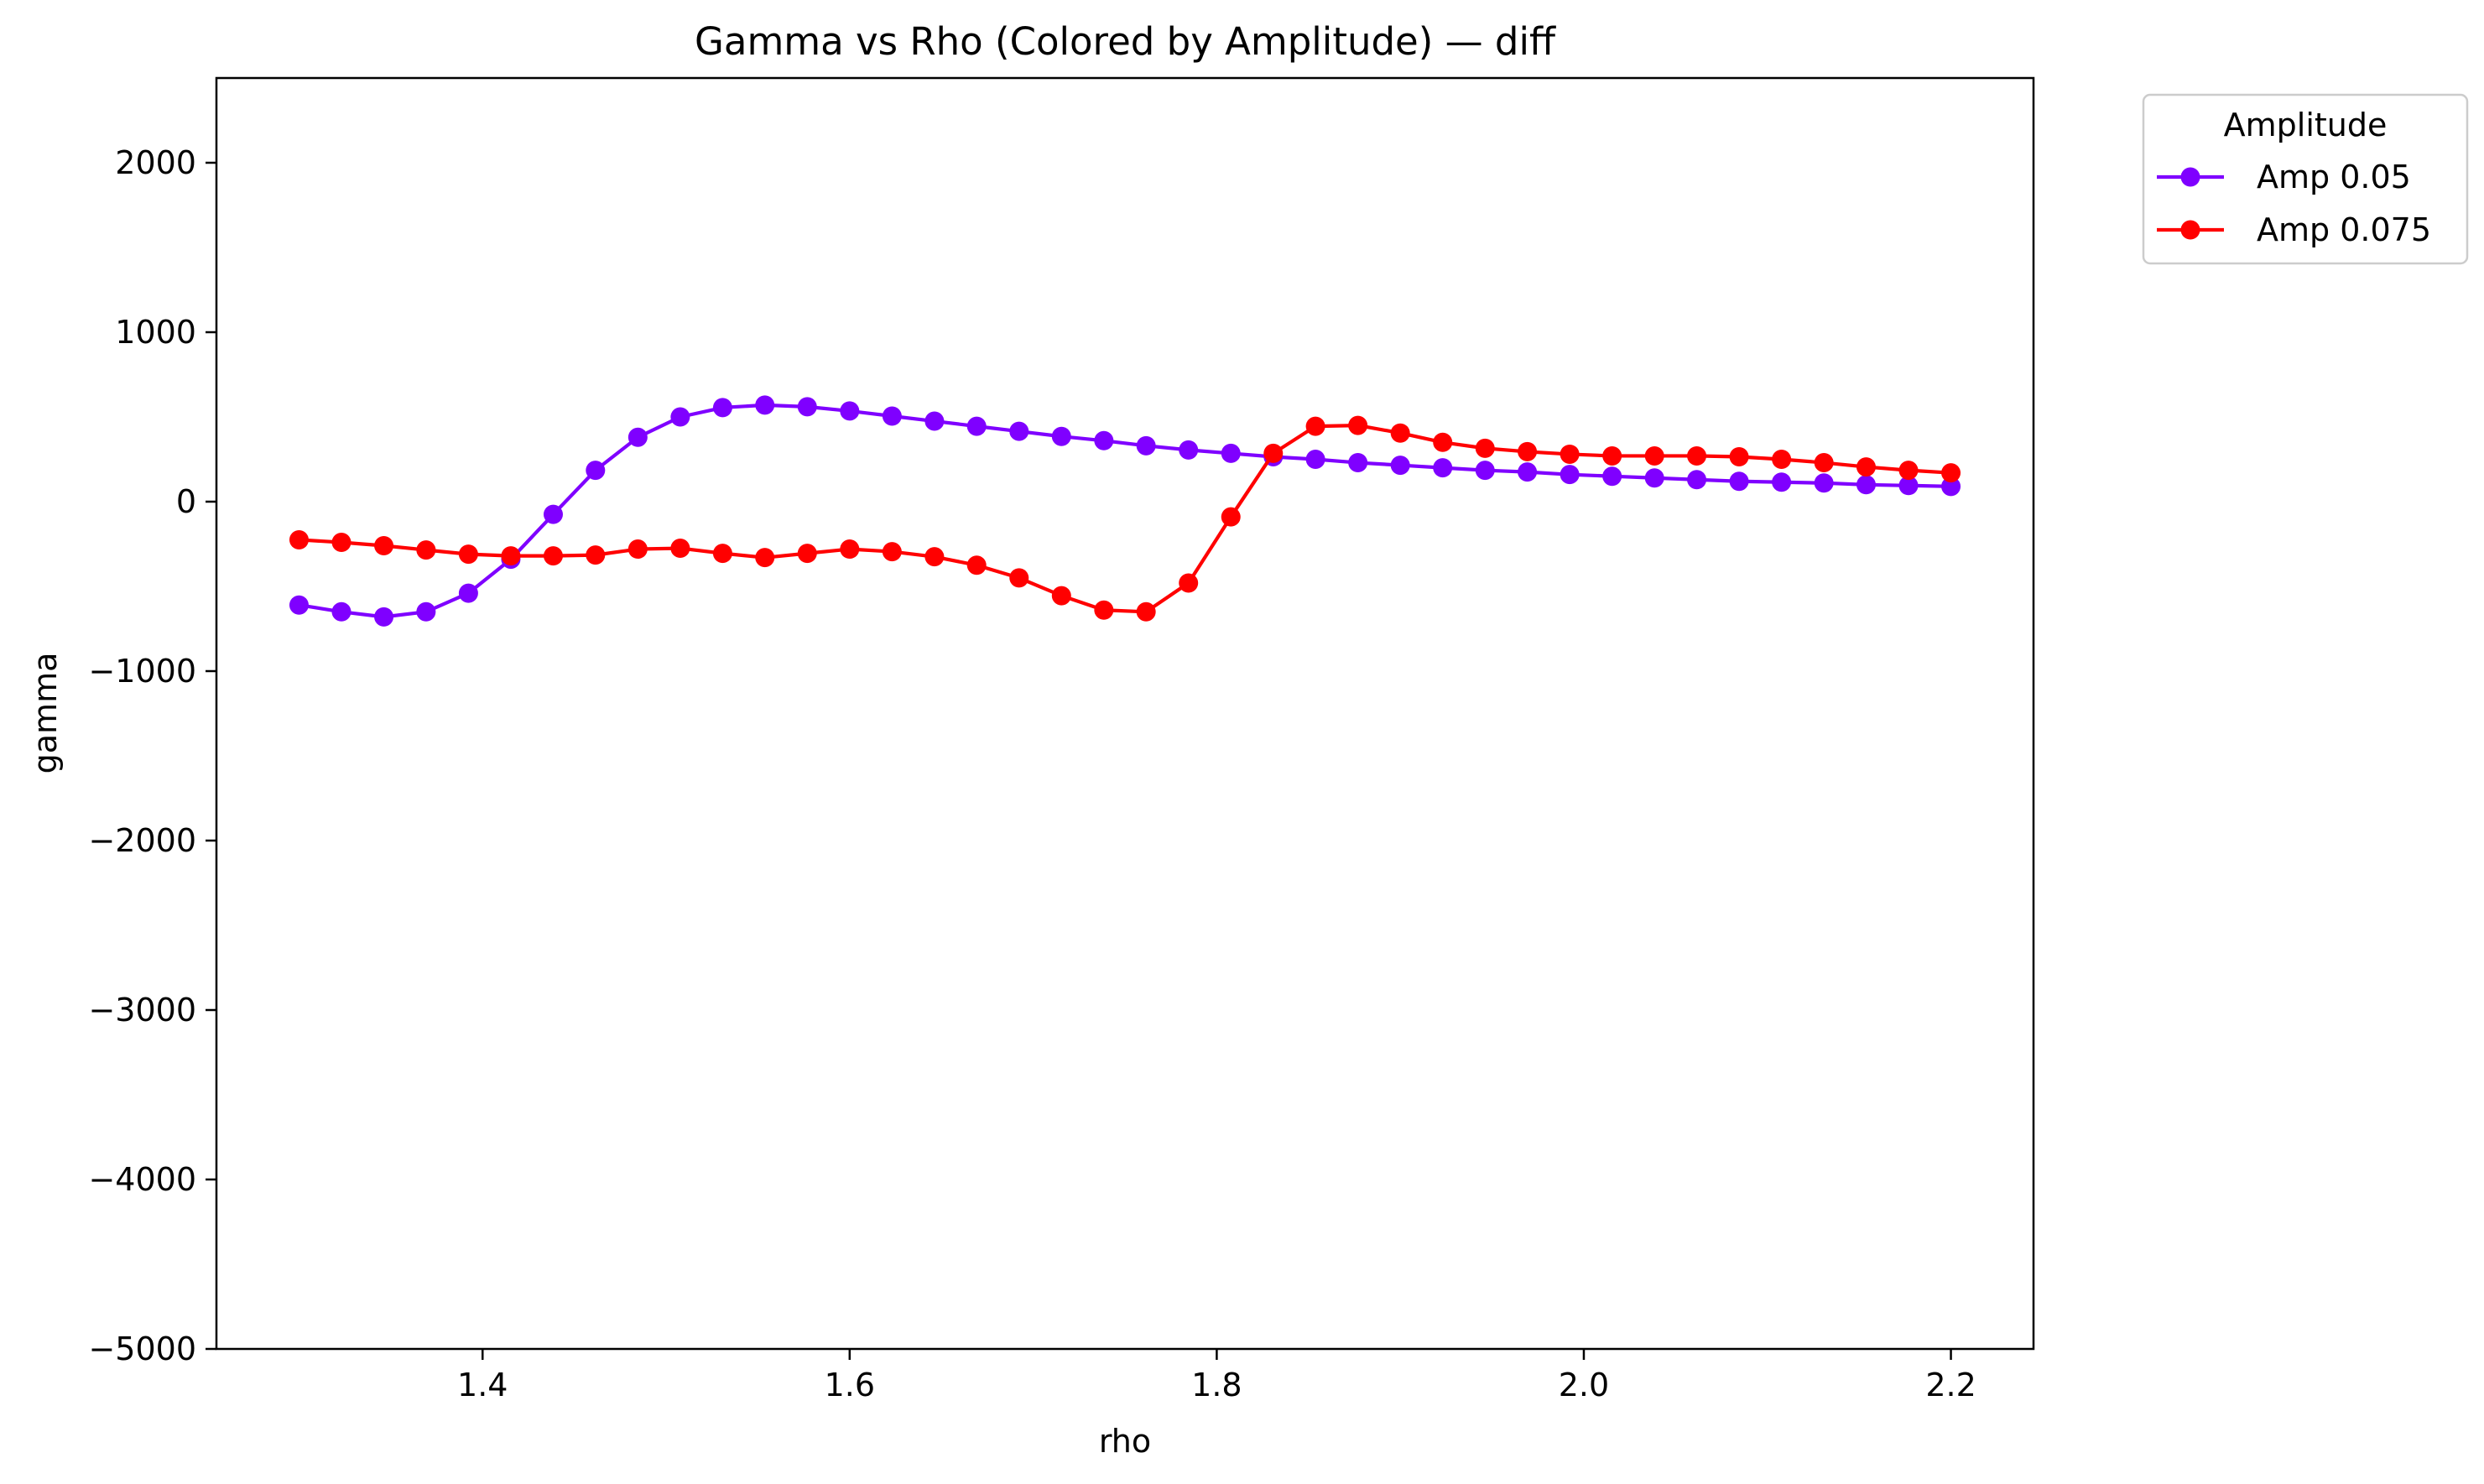  Describe the element at coordinates (155, 332) in the screenshot. I see `y-tick-label: 1000` at that location.